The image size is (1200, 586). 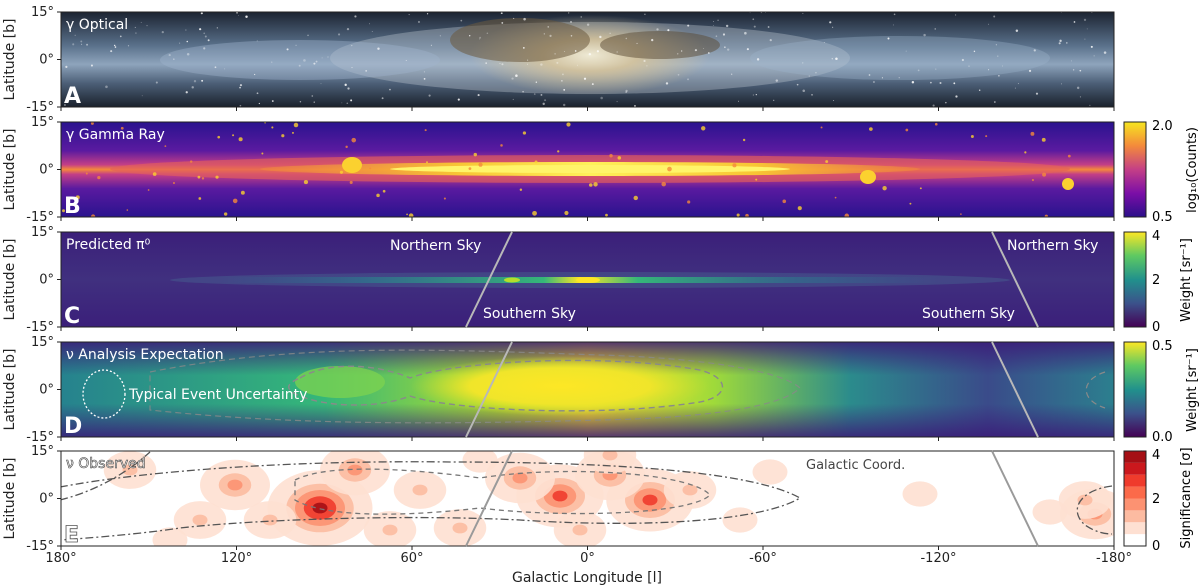 I want to click on panel-c-title: Predicted π⁰, so click(x=108, y=245).